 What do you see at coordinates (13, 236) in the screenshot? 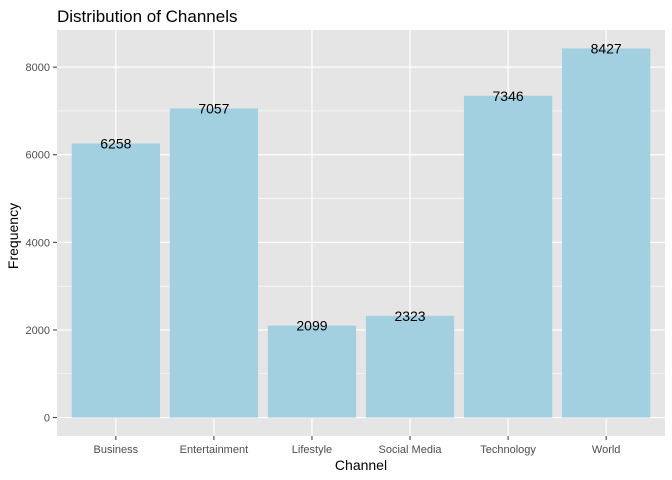
I see `y-axis-title: Frequency` at bounding box center [13, 236].